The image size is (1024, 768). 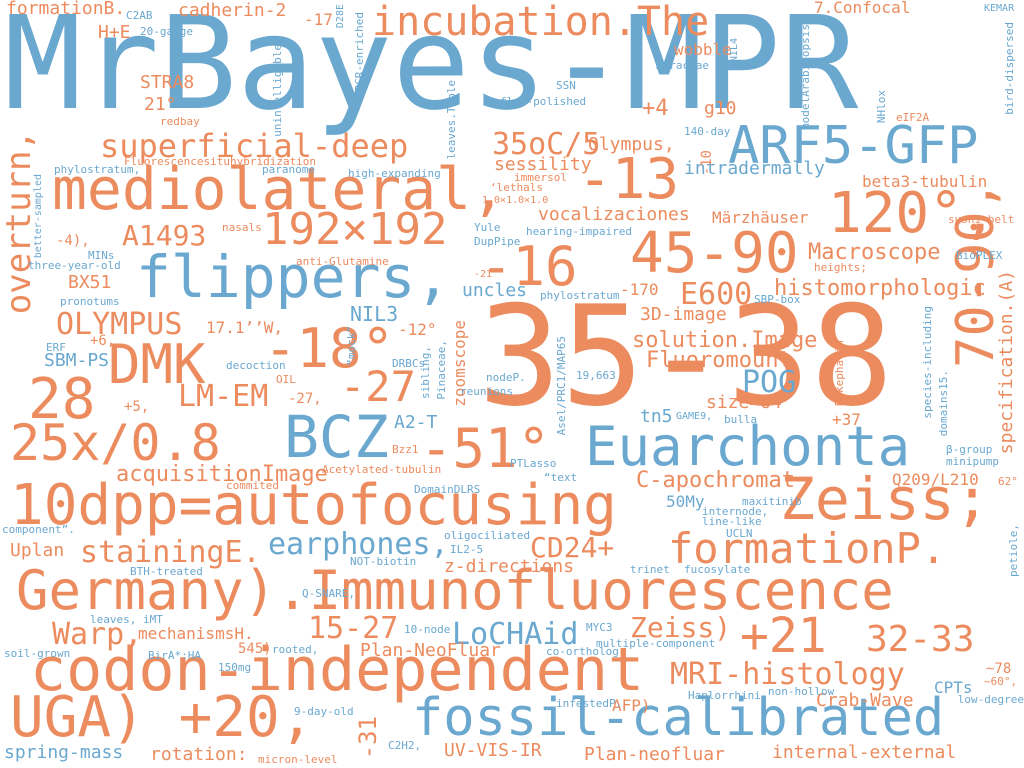 I want to click on word-phylostratum-comma: phylostratum,, so click(x=97, y=169).